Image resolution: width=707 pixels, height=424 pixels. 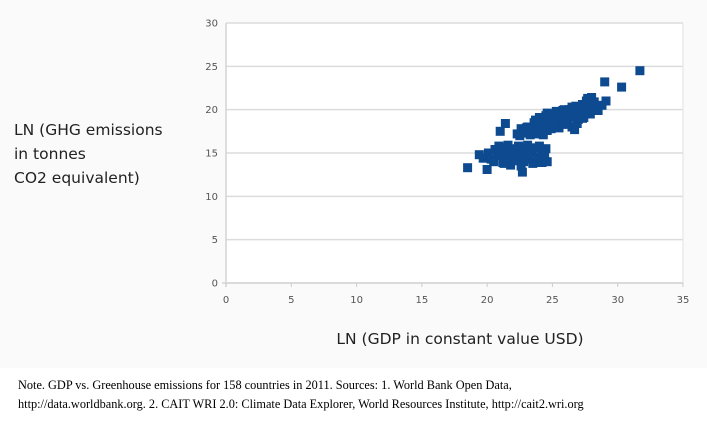 What do you see at coordinates (683, 300) in the screenshot?
I see `x-tick-label: 35` at bounding box center [683, 300].